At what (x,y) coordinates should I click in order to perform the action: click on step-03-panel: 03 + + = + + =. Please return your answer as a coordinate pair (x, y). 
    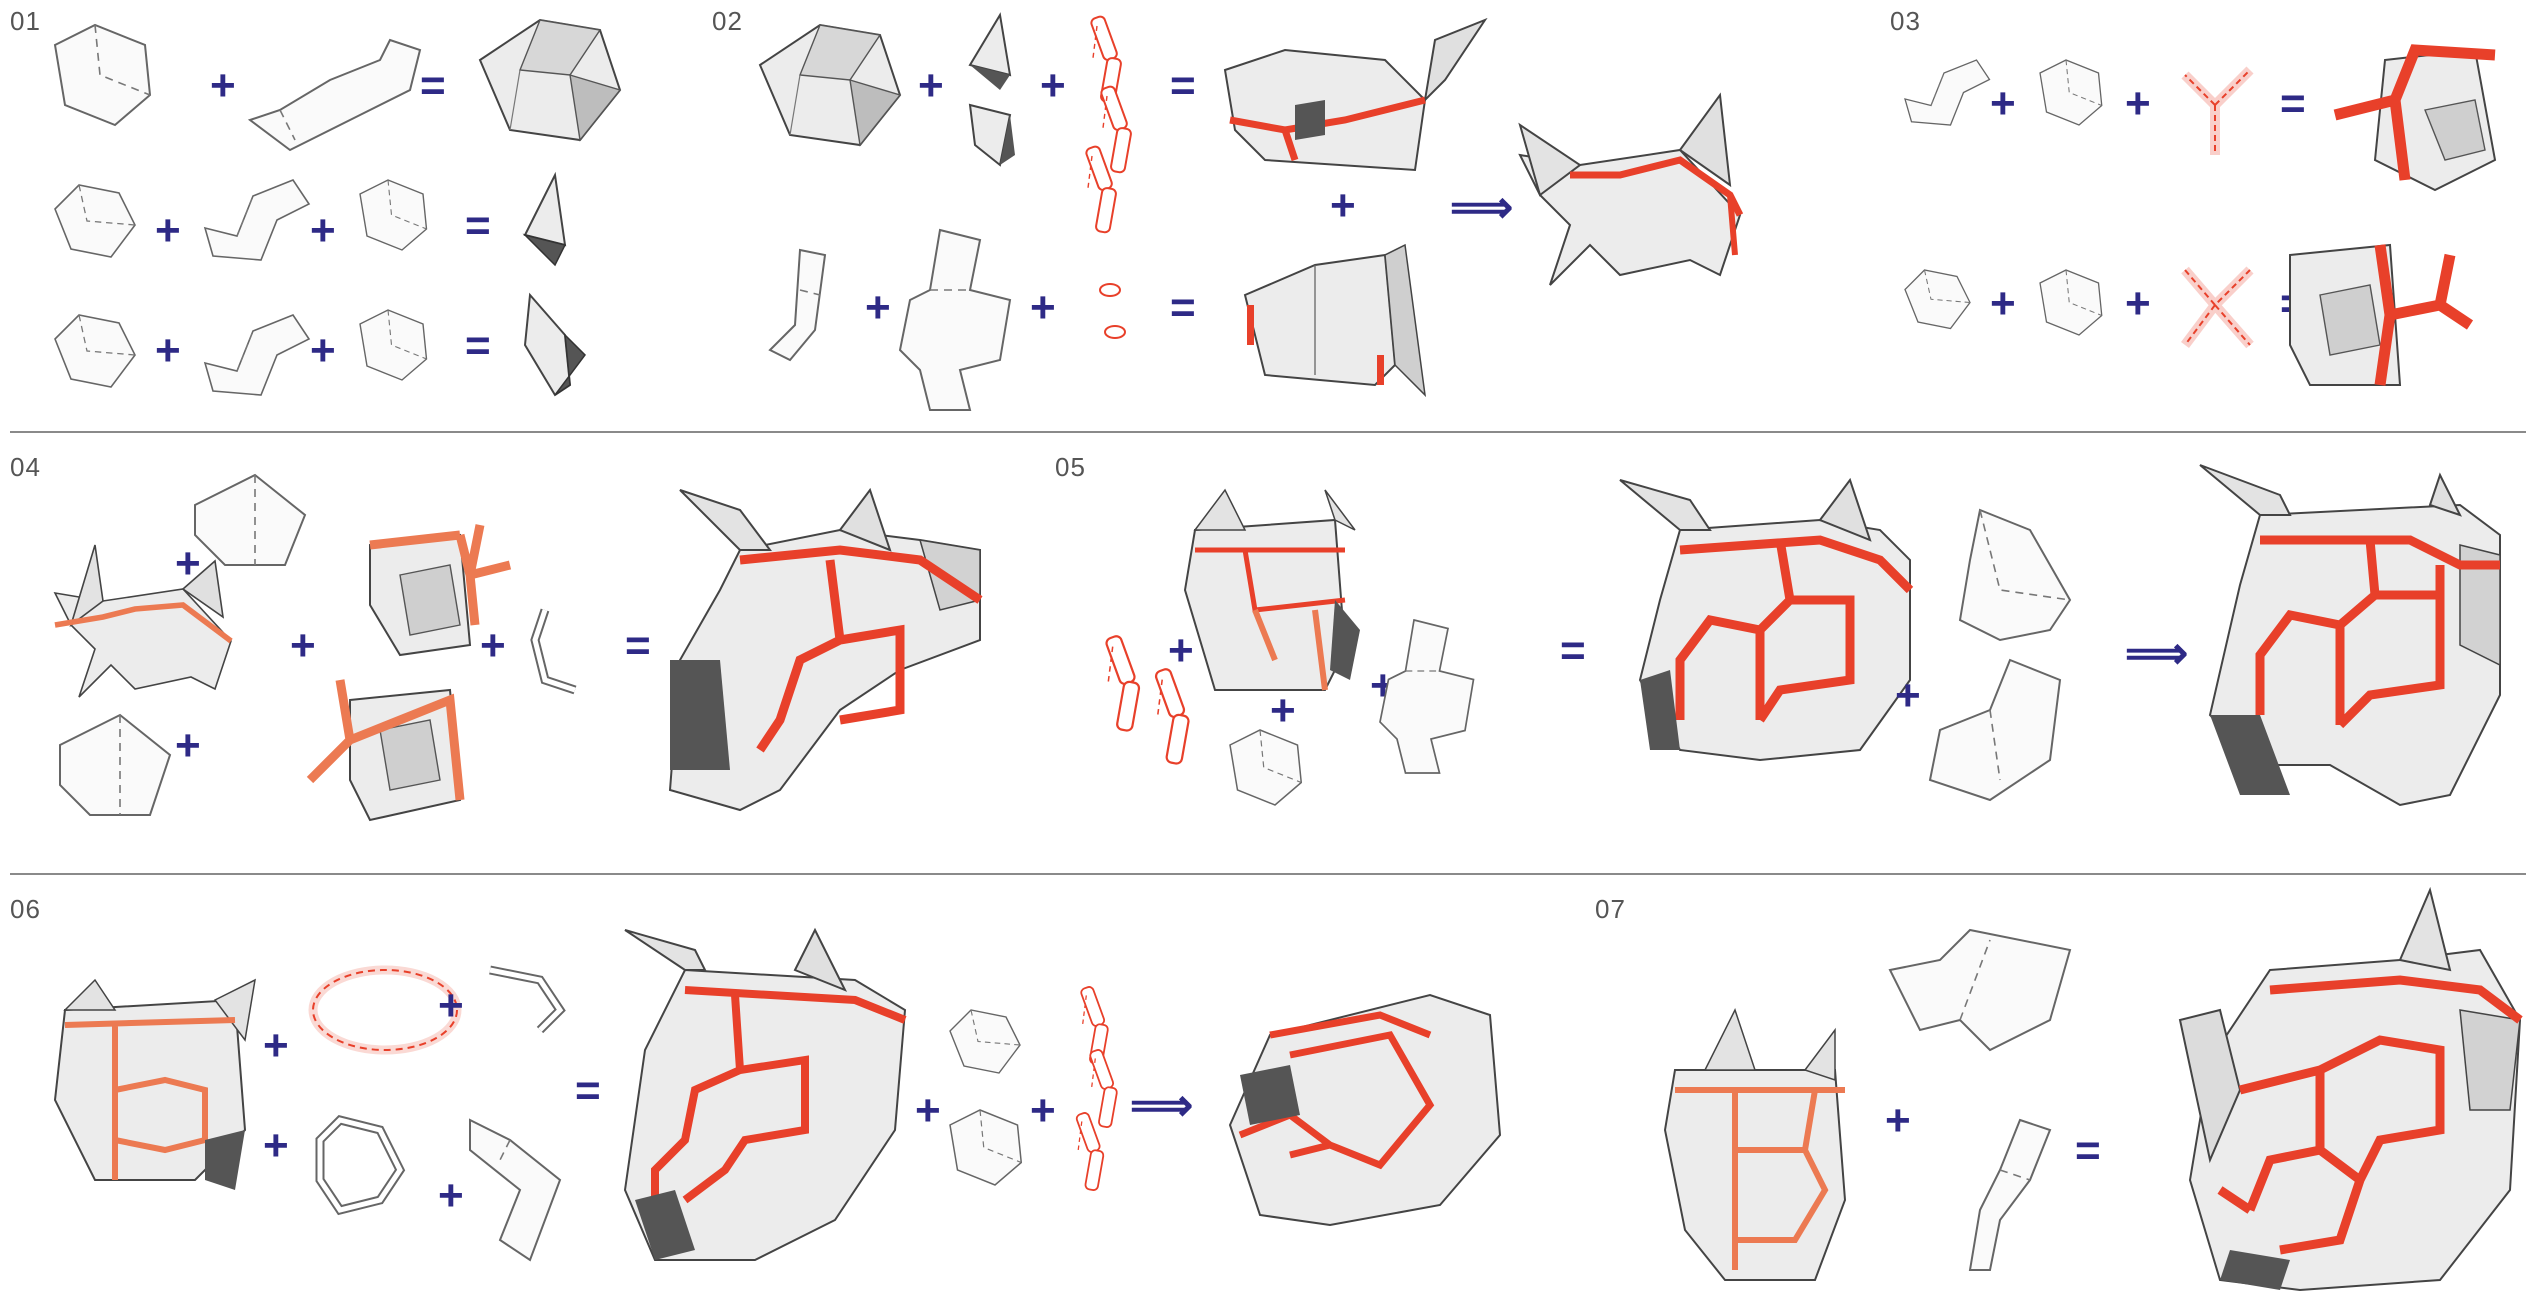
    Looking at the image, I should click on (2193, 196).